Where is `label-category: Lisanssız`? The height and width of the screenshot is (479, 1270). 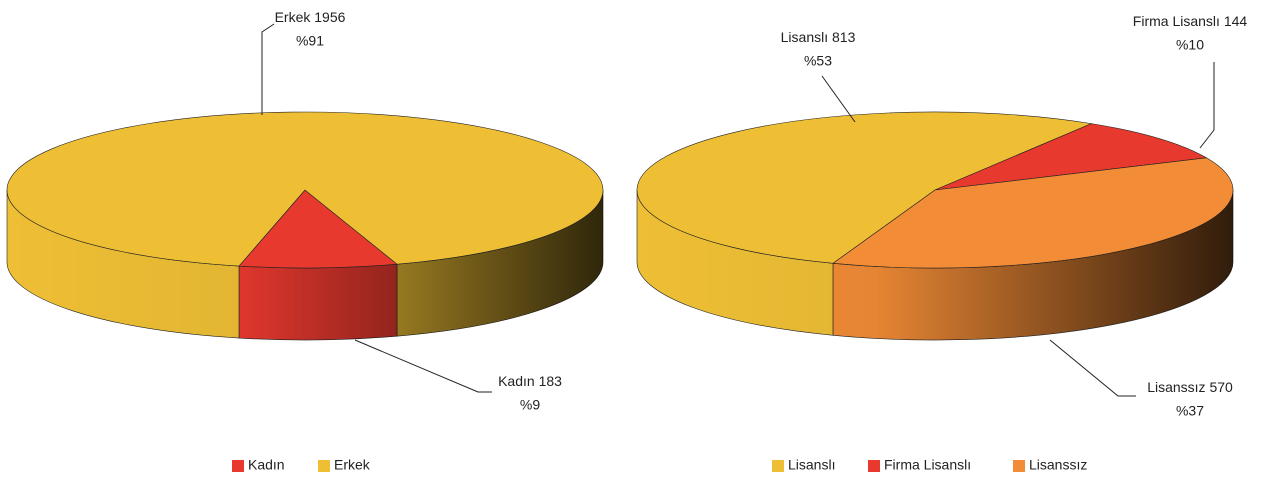
label-category: Lisanssız is located at coordinates (1176, 387).